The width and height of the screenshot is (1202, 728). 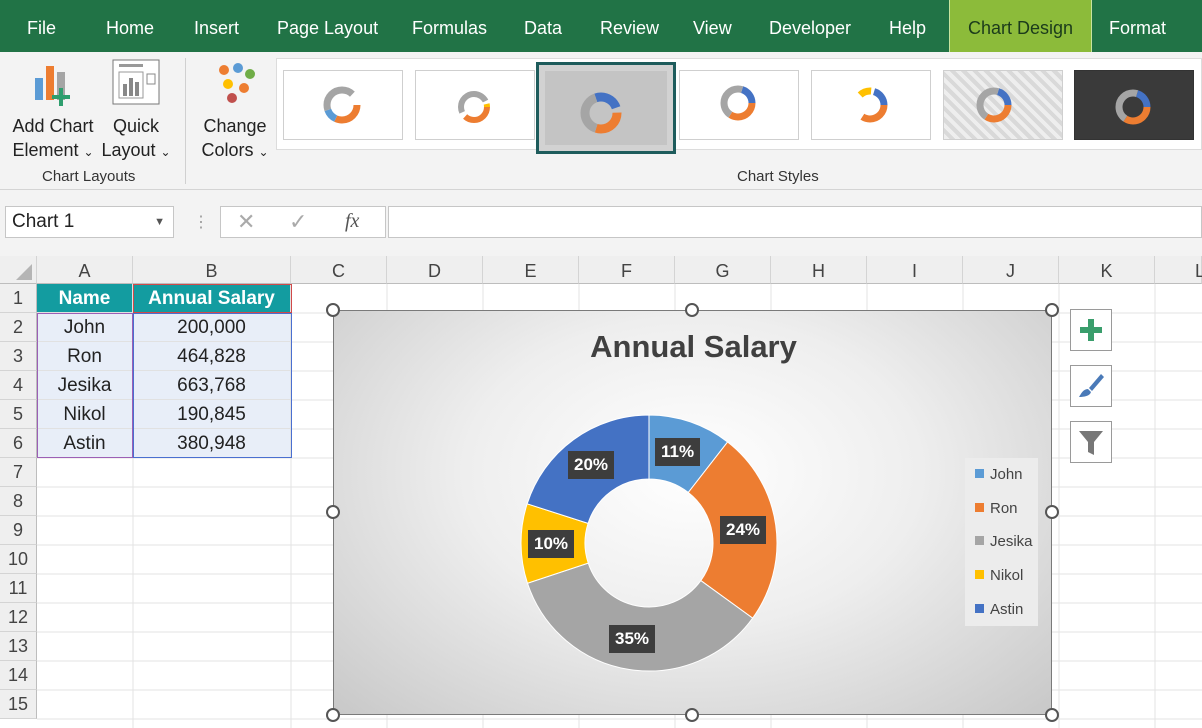 I want to click on data-label-ron: 24%, so click(x=743, y=530).